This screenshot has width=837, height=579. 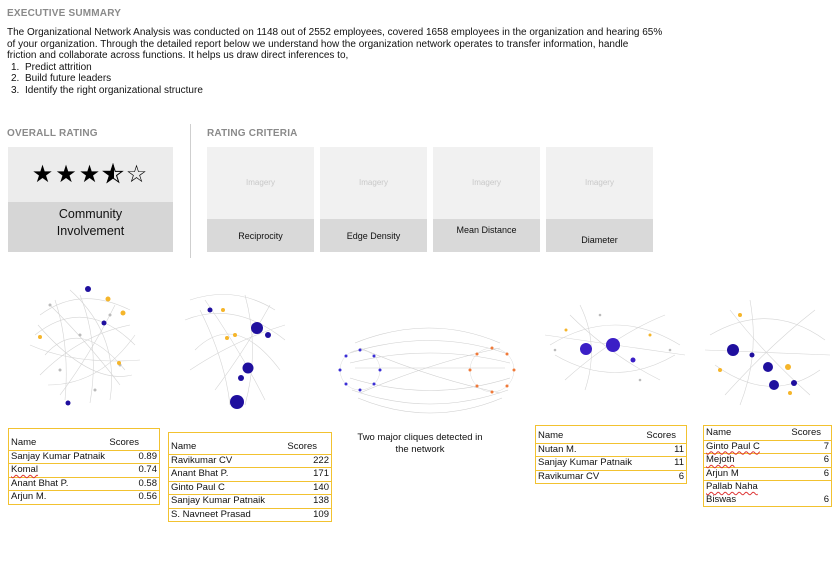 I want to click on table-row: Ravikumar CV 6, so click(x=611, y=476).